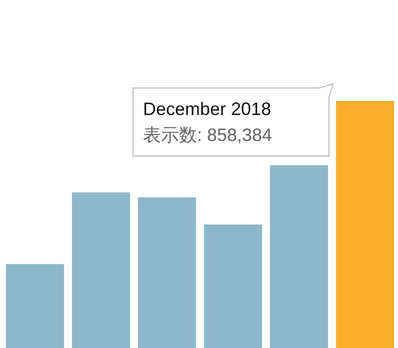  Describe the element at coordinates (207, 135) in the screenshot. I see `annotation: 表示数: 858,384` at that location.